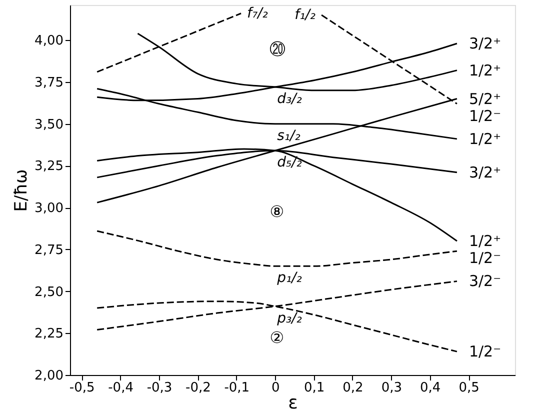 The image size is (545, 416). Describe the element at coordinates (121, 388) in the screenshot. I see `x-tick-label: -0,4` at that location.